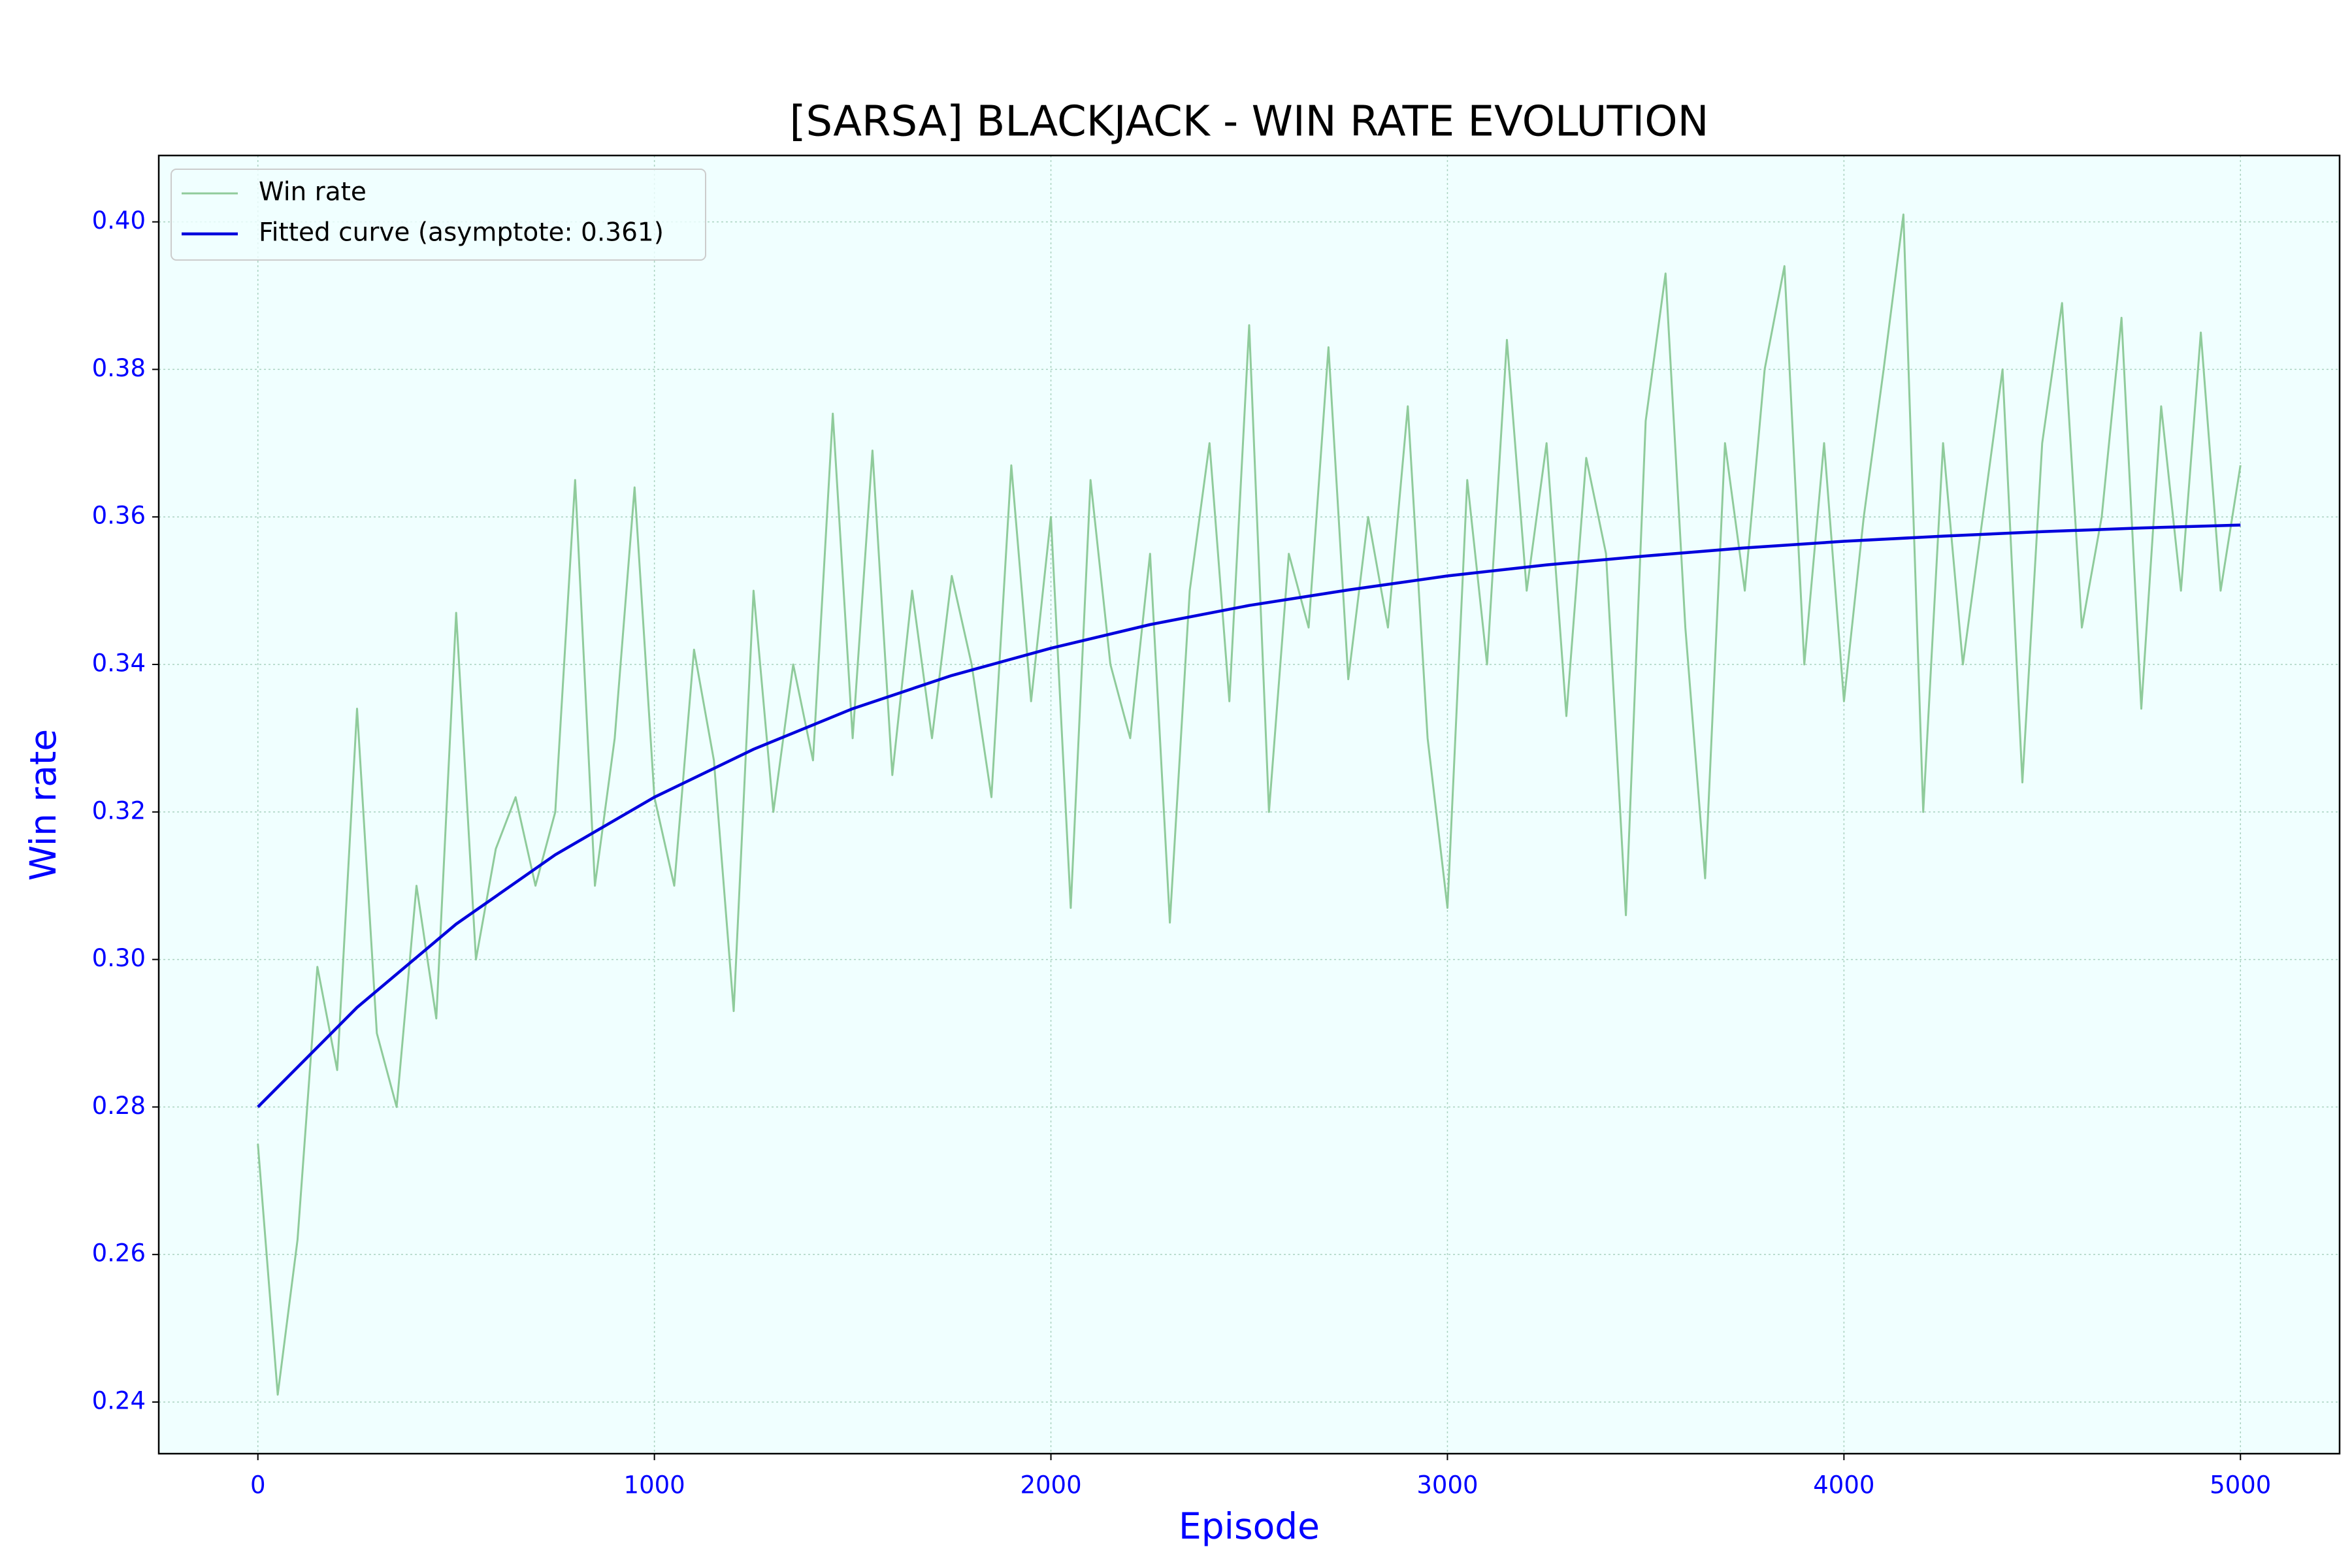 Image resolution: width=2352 pixels, height=1568 pixels. Describe the element at coordinates (119, 1400) in the screenshot. I see `y-tick-label: 0.24` at that location.